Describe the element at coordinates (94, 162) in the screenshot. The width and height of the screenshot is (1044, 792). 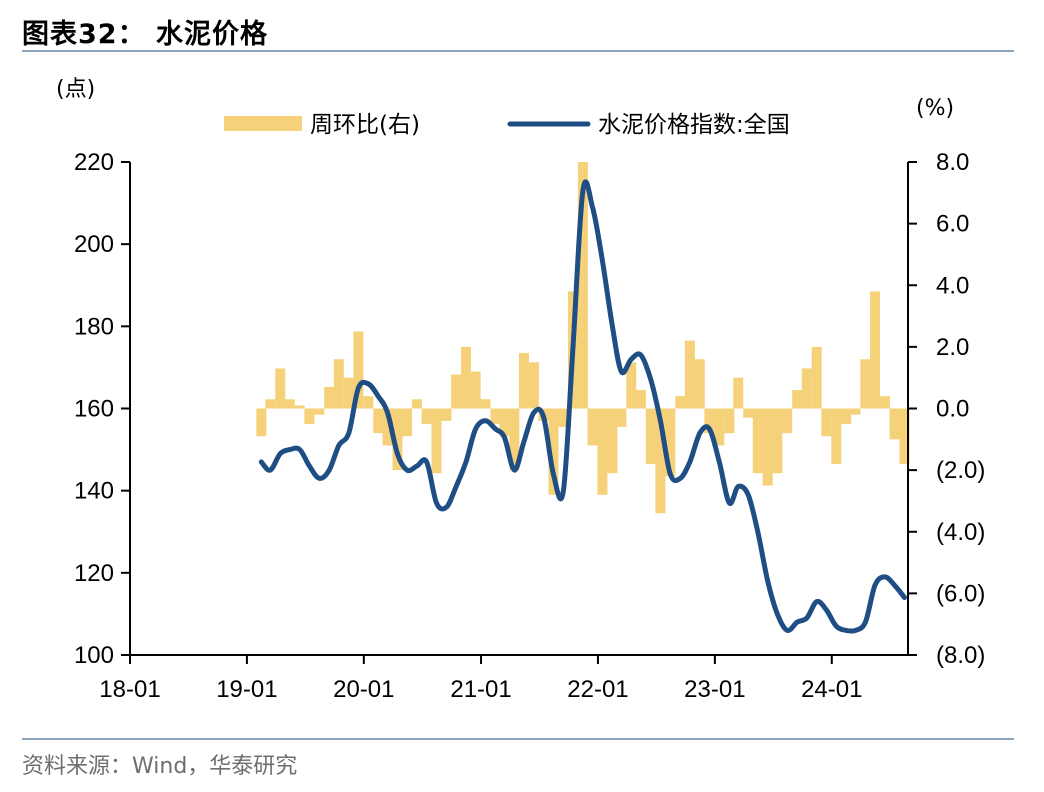
I see `left-tick-label: 220` at that location.